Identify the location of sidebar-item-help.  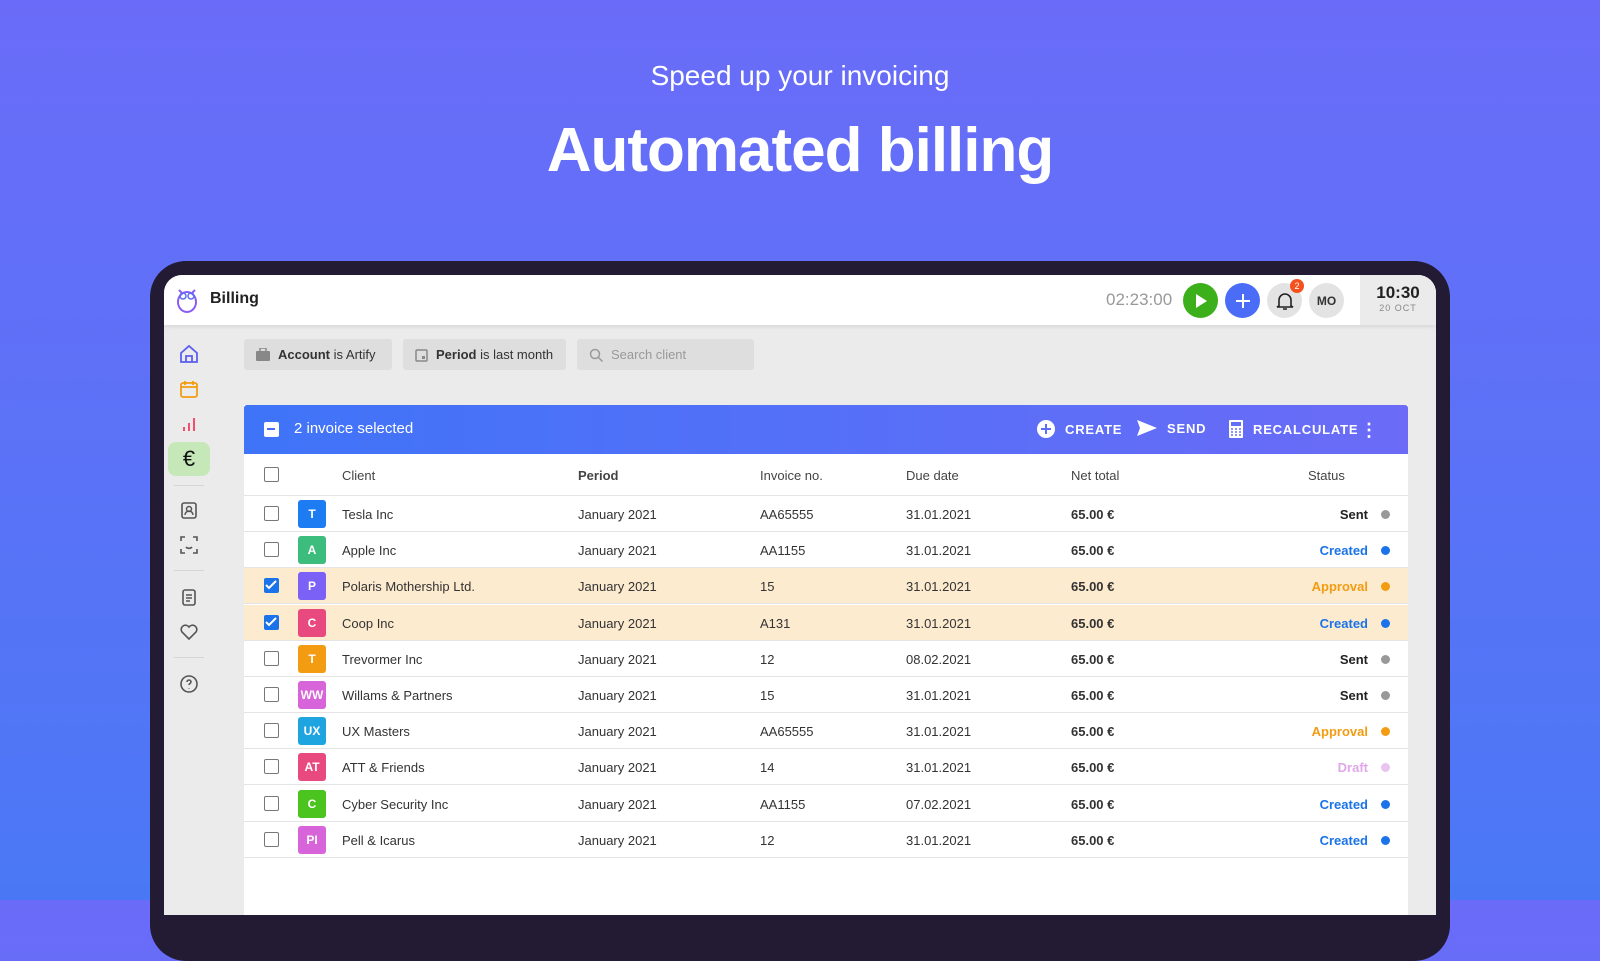
(189, 684).